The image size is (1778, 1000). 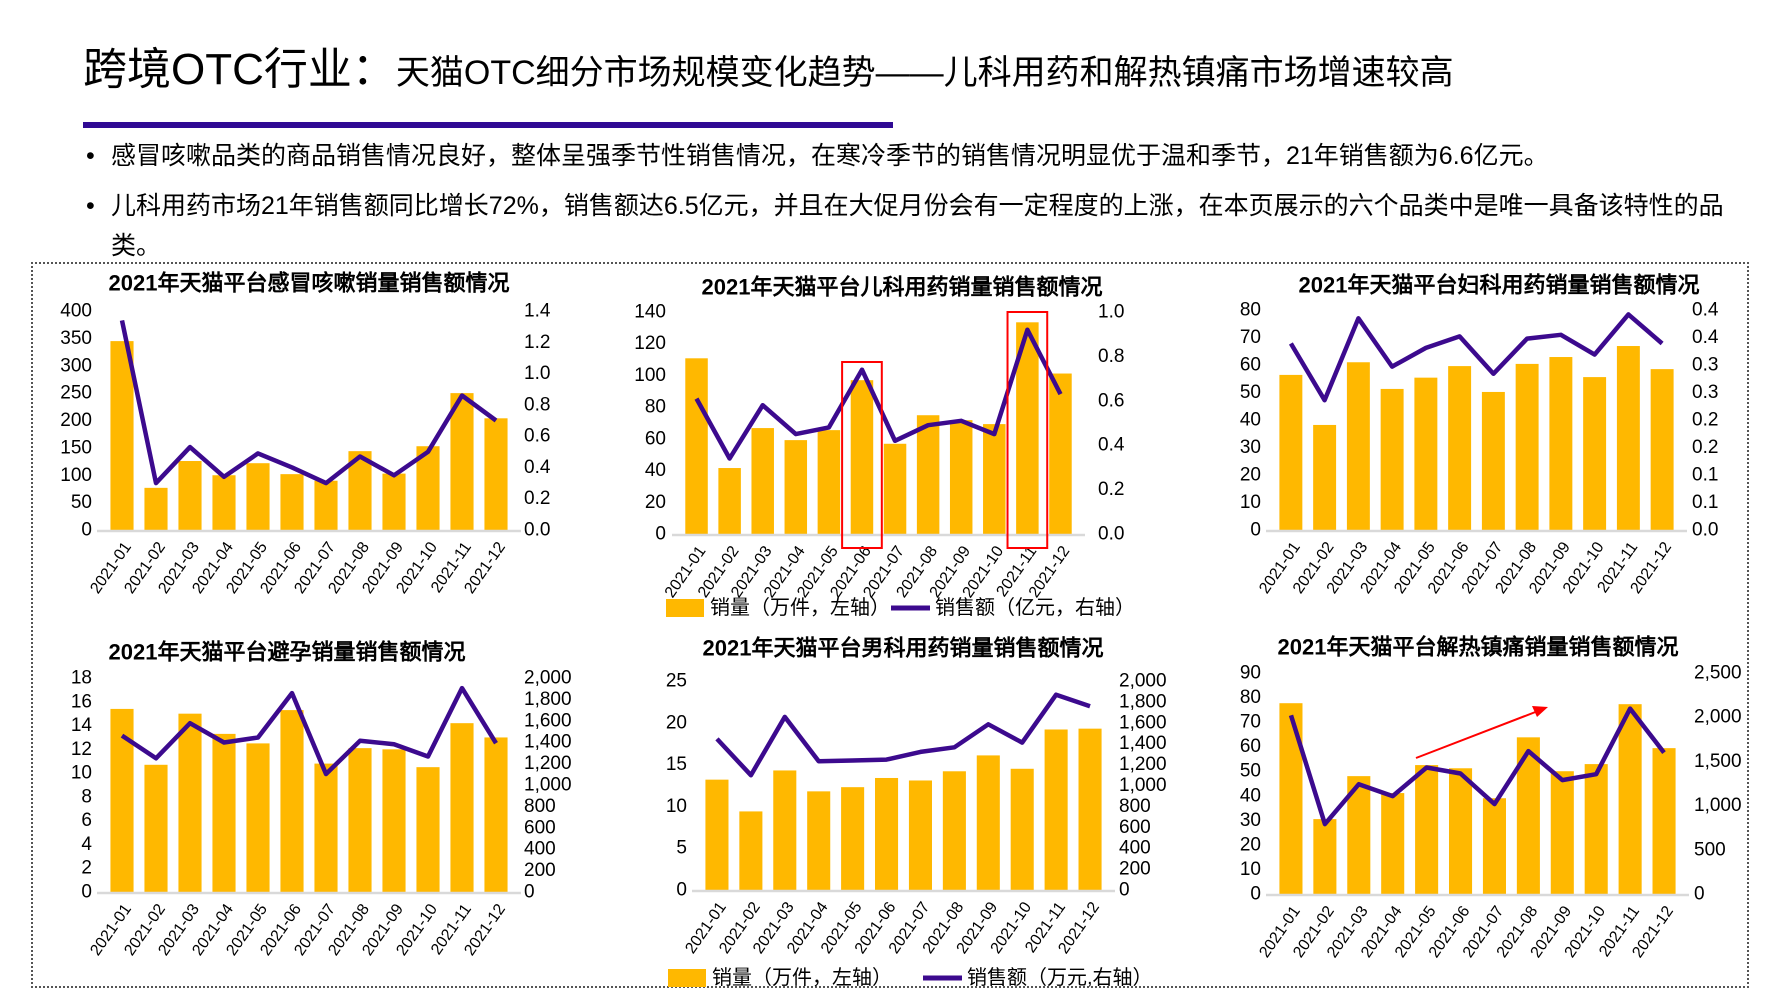 What do you see at coordinates (537, 467) in the screenshot?
I see `right-axis-tick-label: 0.4` at bounding box center [537, 467].